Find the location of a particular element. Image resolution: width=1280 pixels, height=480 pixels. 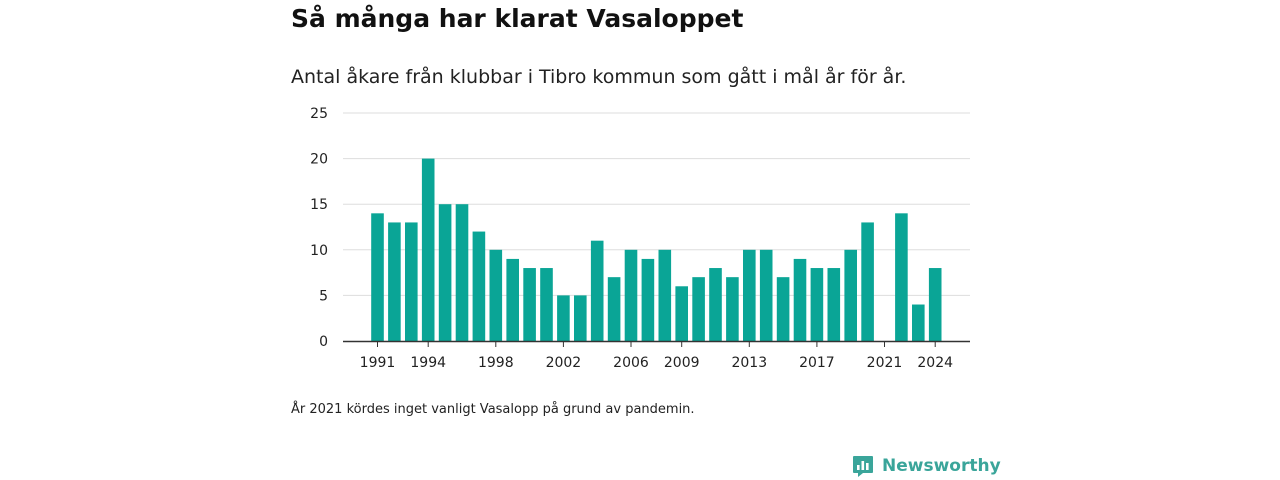

y-axis: 0 5 10 15 20 25 is located at coordinates (319, 228).